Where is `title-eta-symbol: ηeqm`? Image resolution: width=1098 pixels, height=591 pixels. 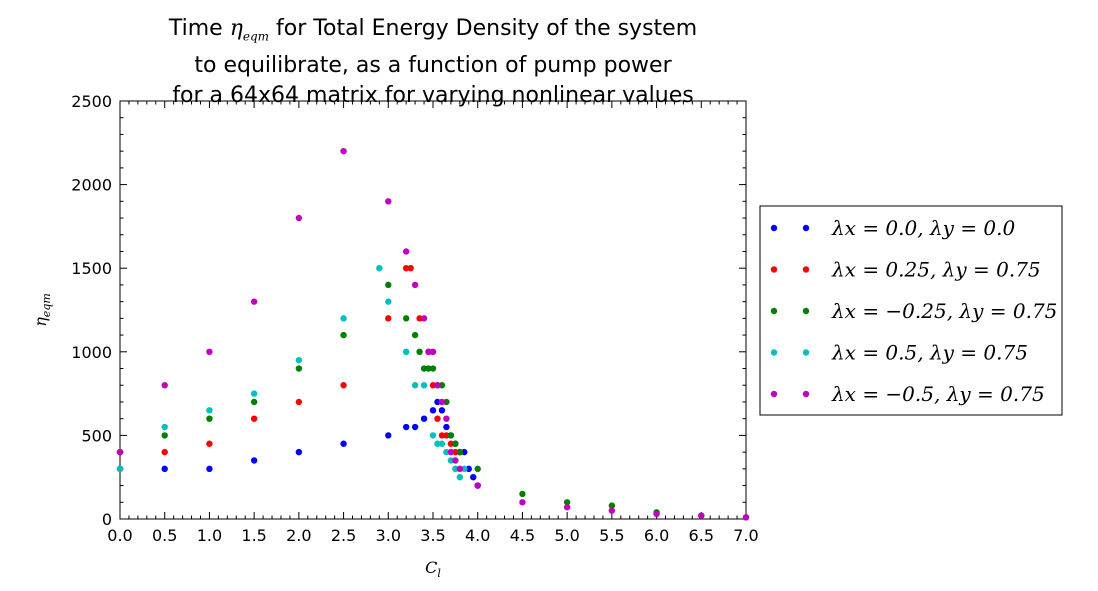 title-eta-symbol: ηeqm is located at coordinates (249, 30).